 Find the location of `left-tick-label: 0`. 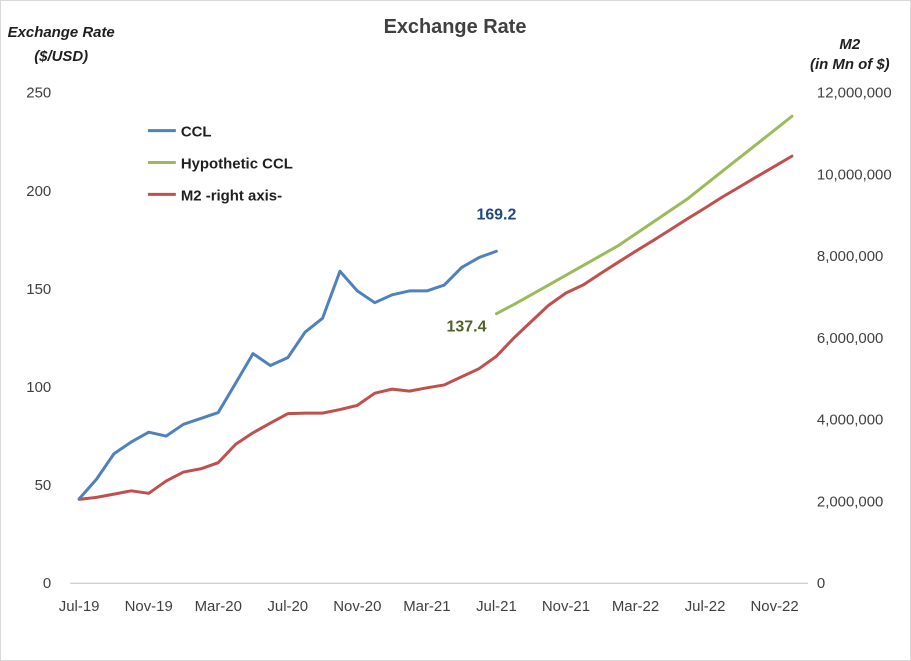

left-tick-label: 0 is located at coordinates (47, 583).